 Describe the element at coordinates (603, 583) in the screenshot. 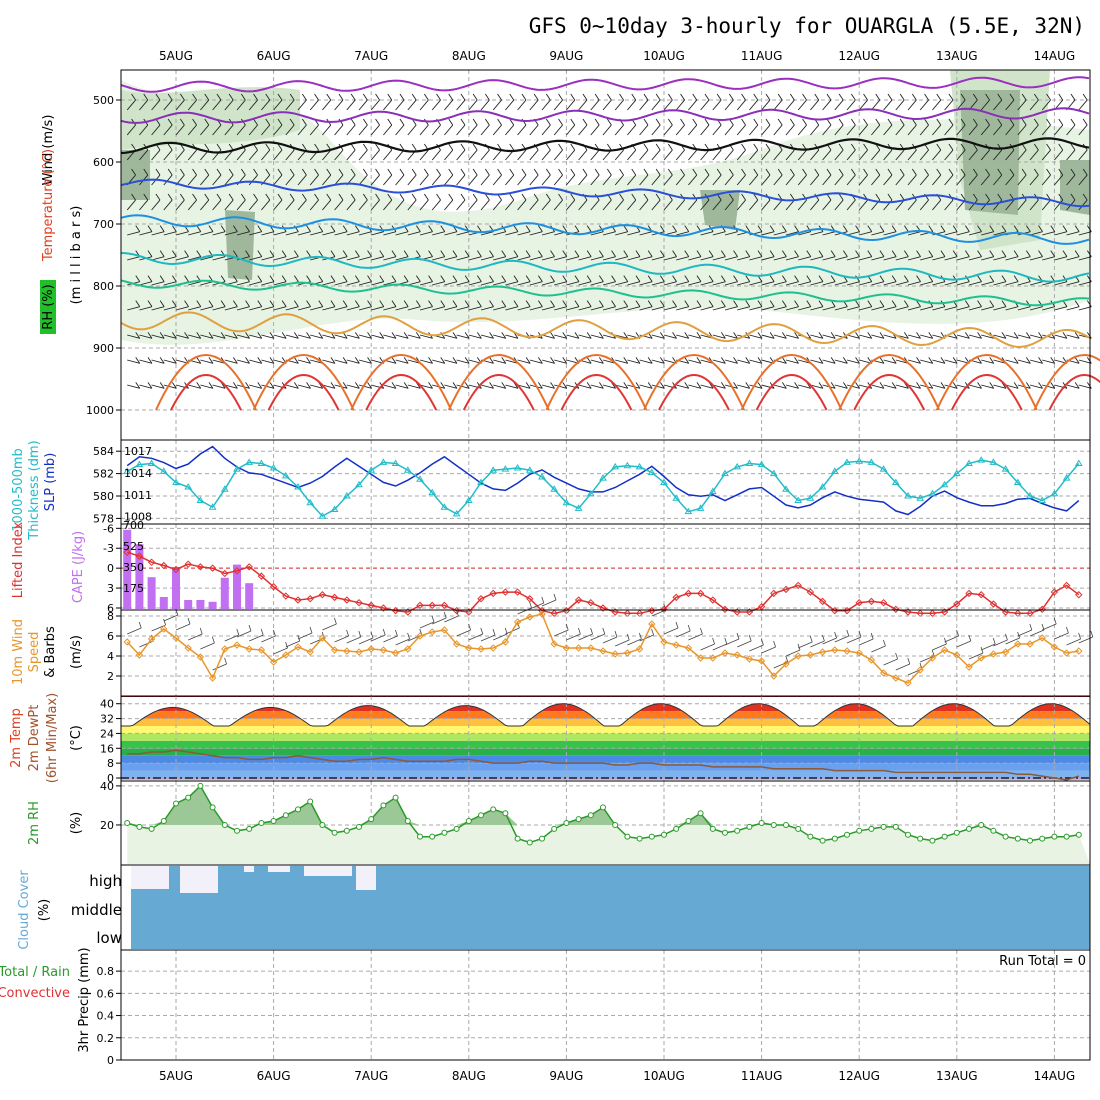

I see `lifted-index-line` at that location.